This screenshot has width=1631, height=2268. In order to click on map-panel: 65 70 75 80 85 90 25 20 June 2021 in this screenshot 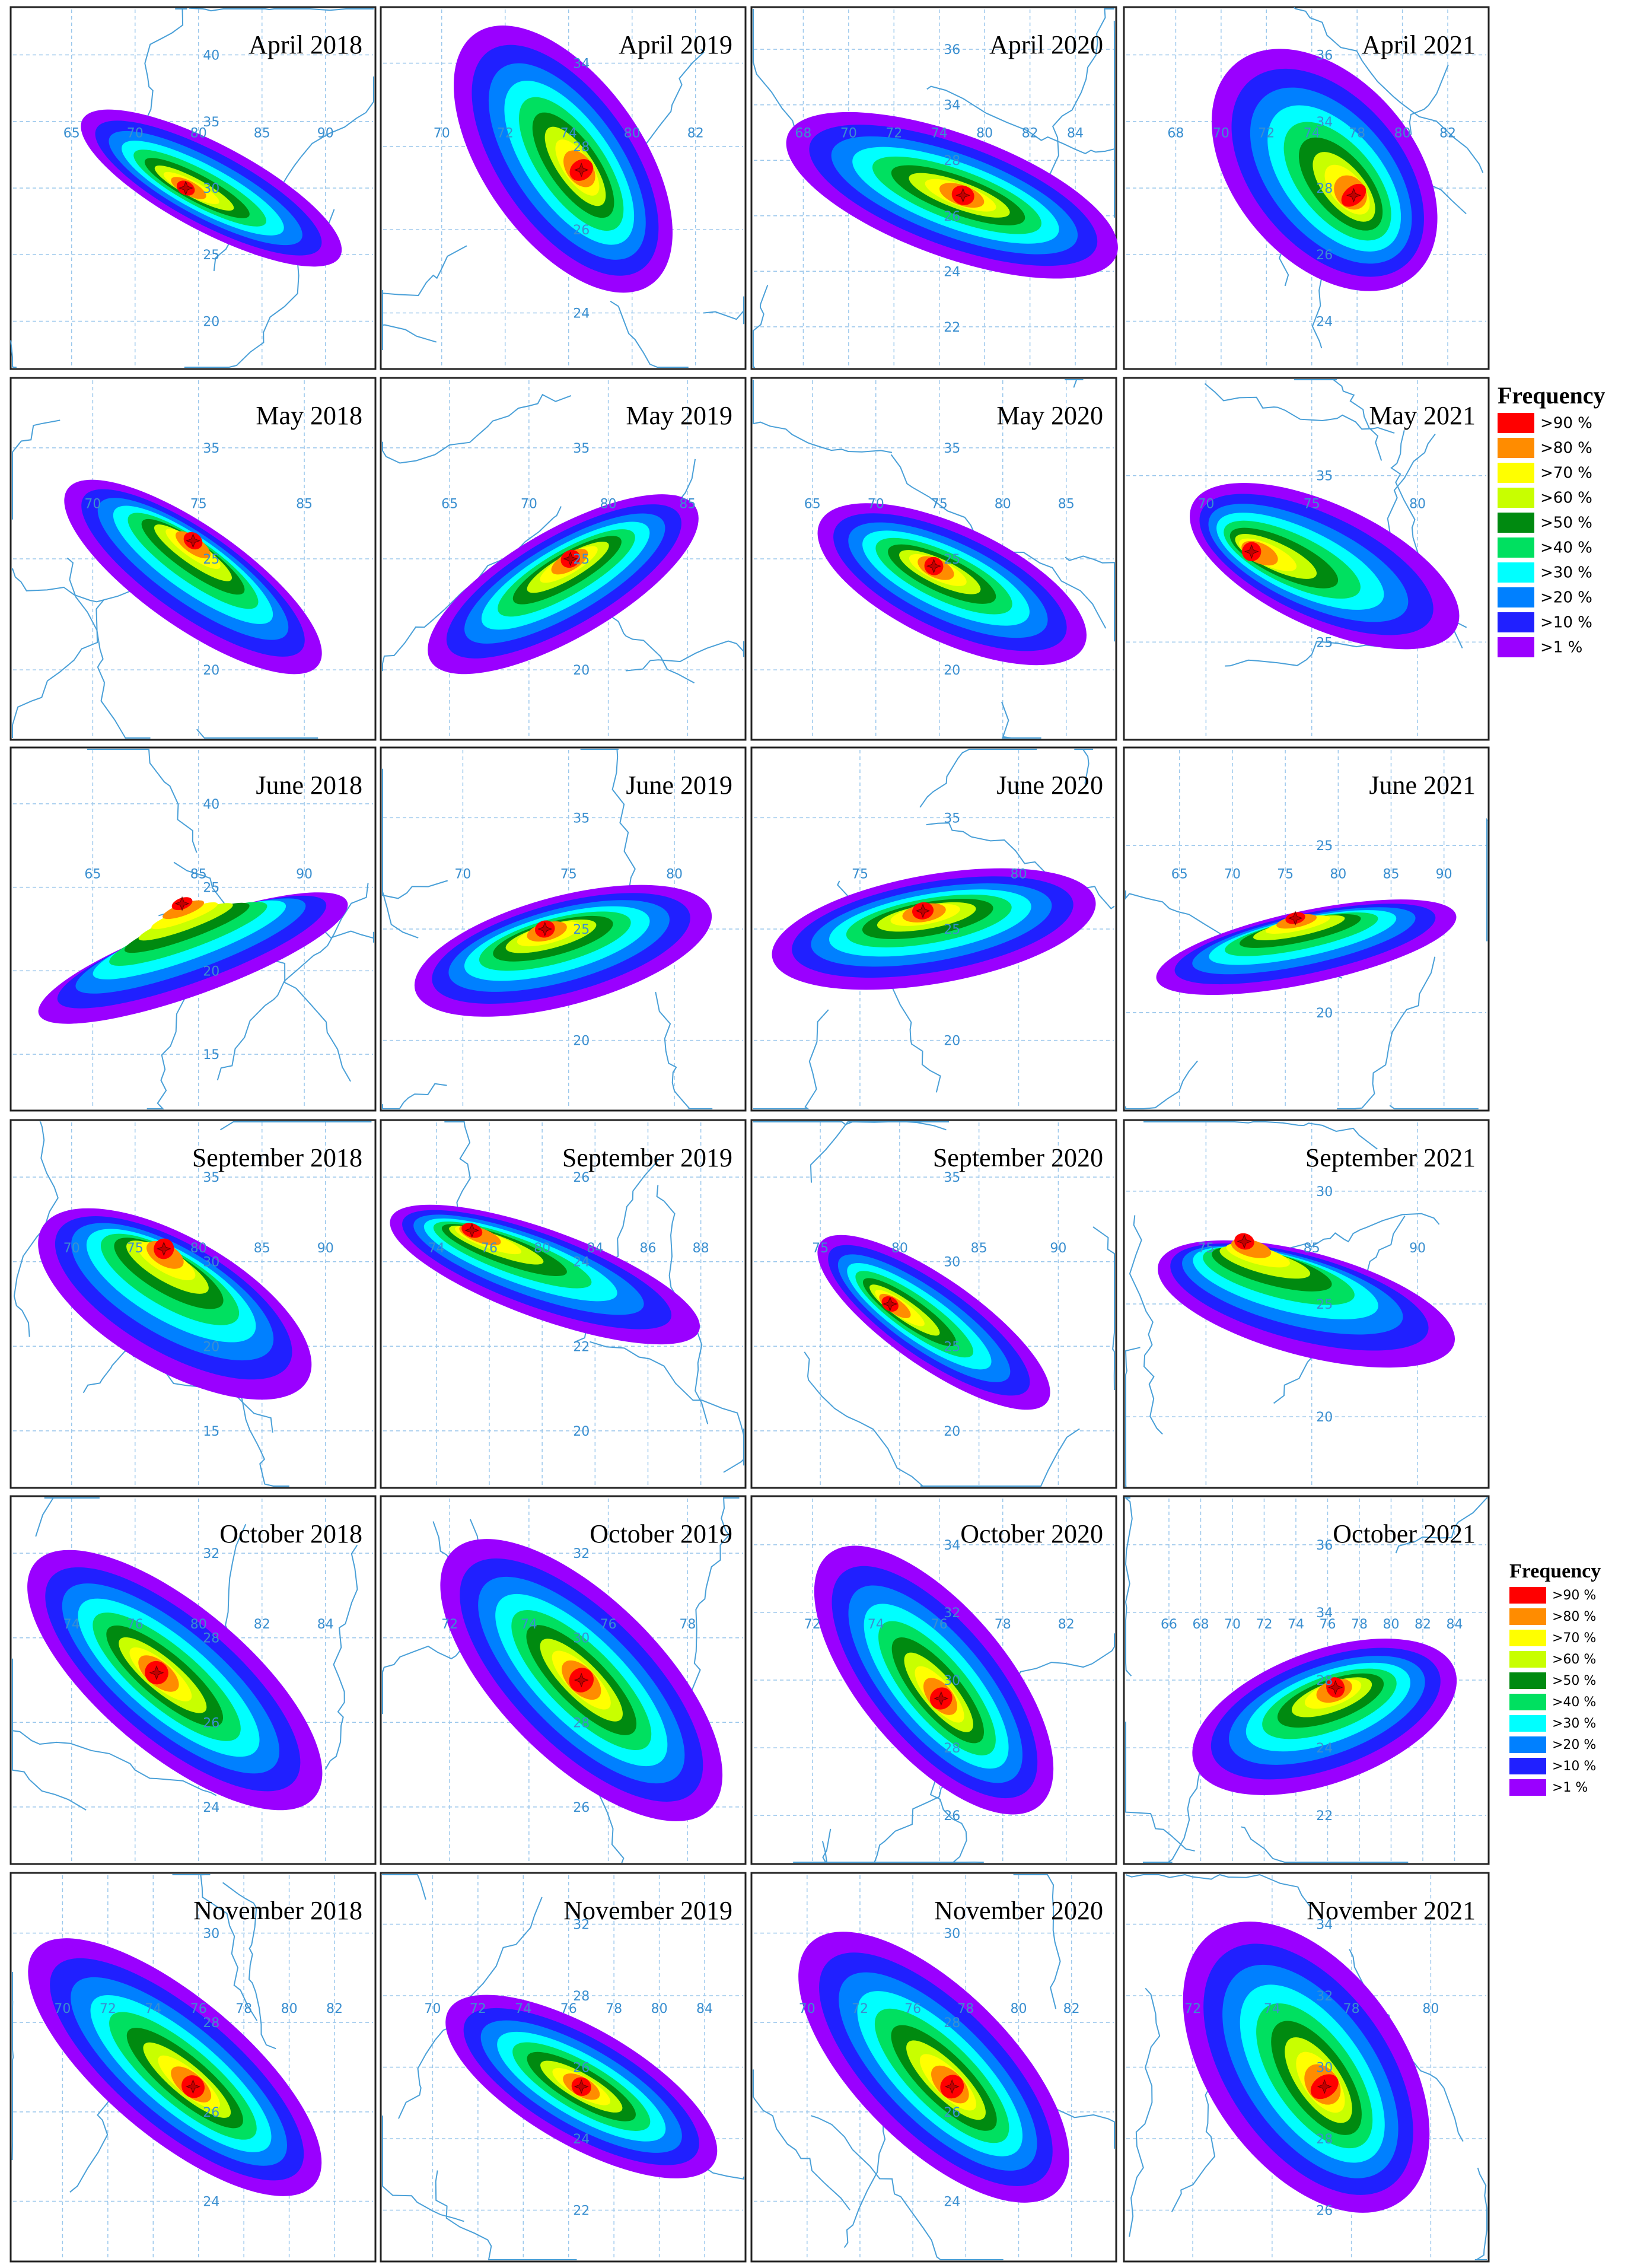, I will do `click(1306, 929)`.